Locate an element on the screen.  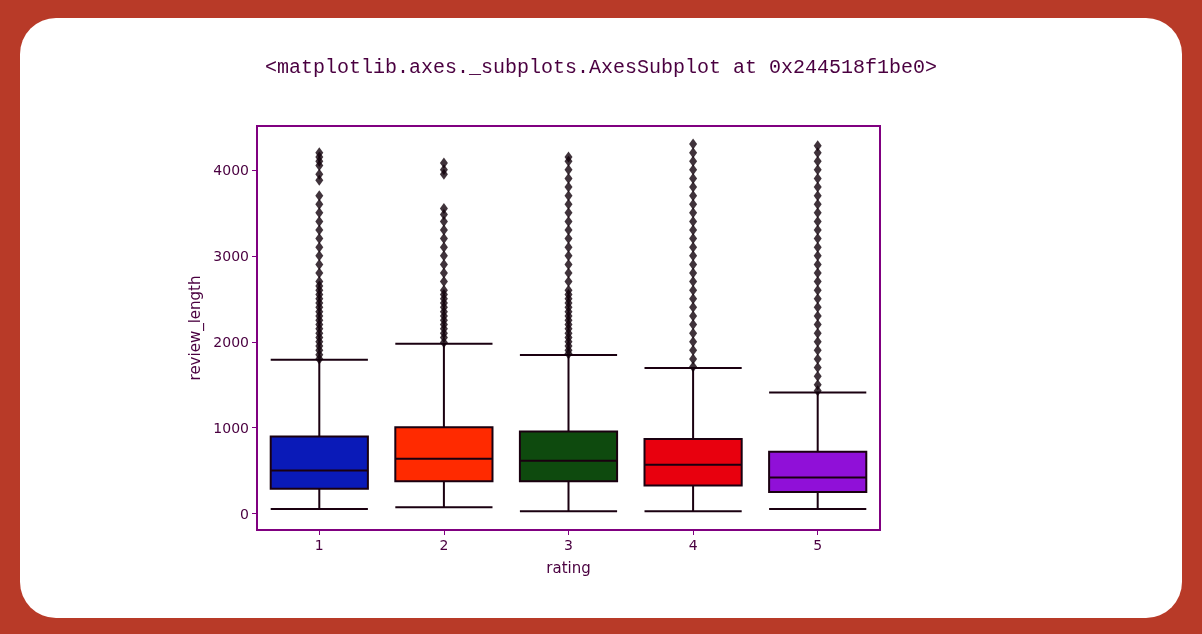
y-tick-label: 2000 is located at coordinates (231, 341).